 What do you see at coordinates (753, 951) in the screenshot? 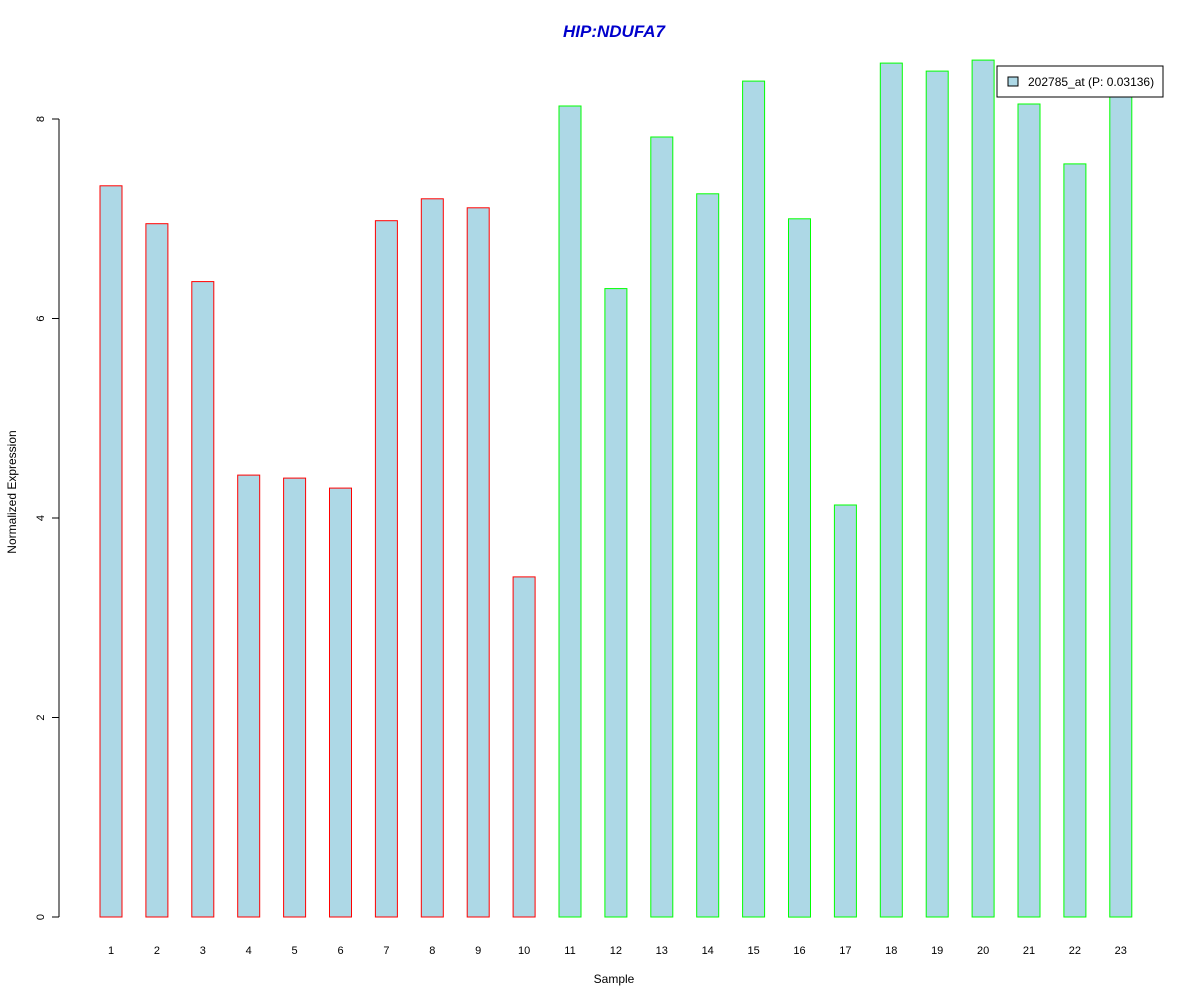
I see `x-tick-label: 15` at bounding box center [753, 951].